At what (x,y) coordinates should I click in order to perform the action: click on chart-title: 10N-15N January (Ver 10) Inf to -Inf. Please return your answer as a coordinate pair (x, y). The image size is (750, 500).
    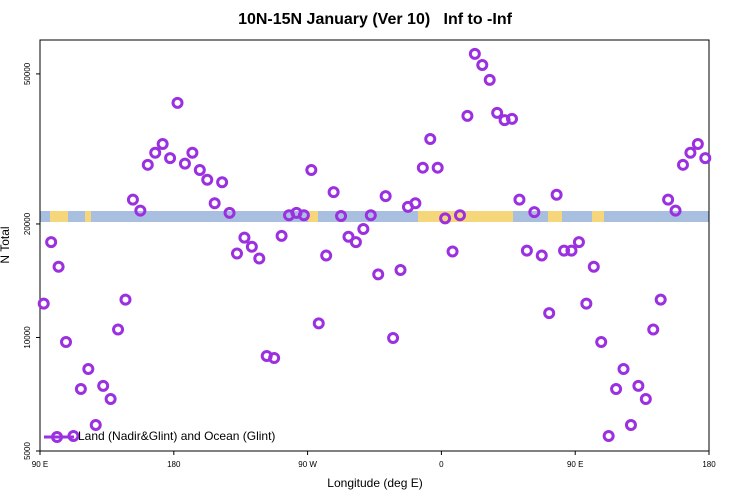
    Looking at the image, I should click on (375, 19).